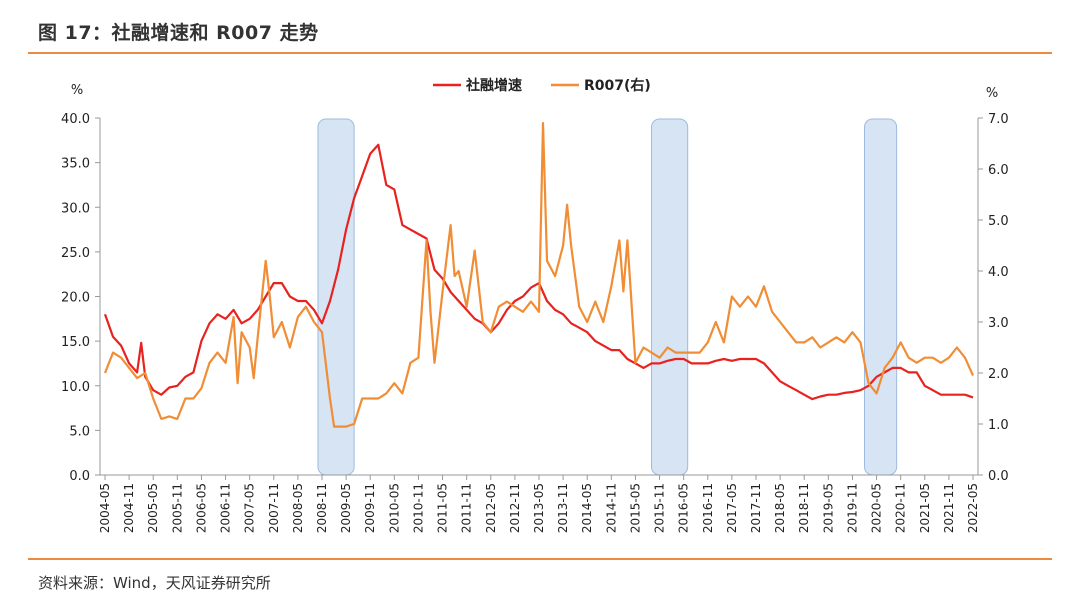 This screenshot has width=1080, height=611. What do you see at coordinates (563, 508) in the screenshot?
I see `x-tick-label: 2013-11` at bounding box center [563, 508].